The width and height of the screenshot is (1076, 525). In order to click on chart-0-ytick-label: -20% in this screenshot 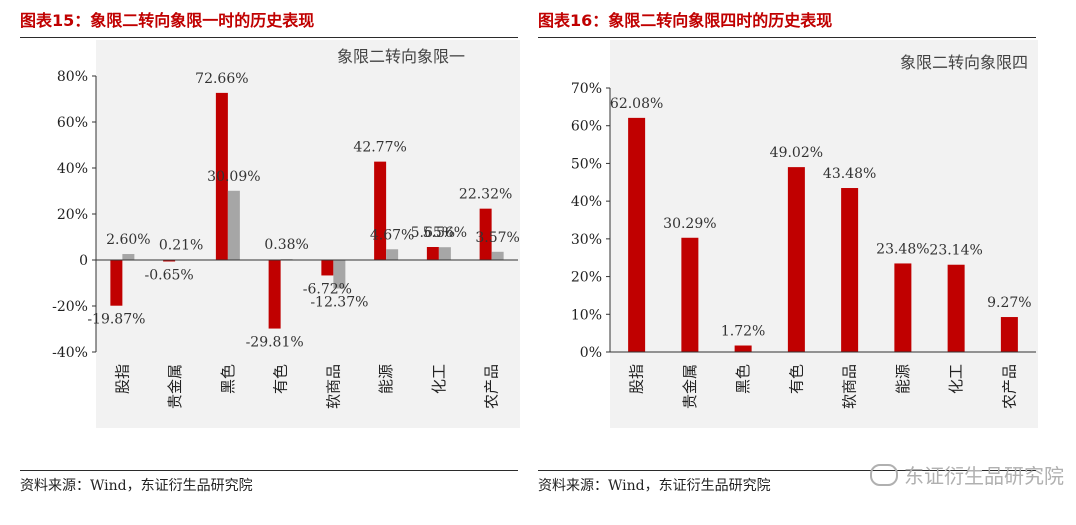, I will do `click(70, 307)`.